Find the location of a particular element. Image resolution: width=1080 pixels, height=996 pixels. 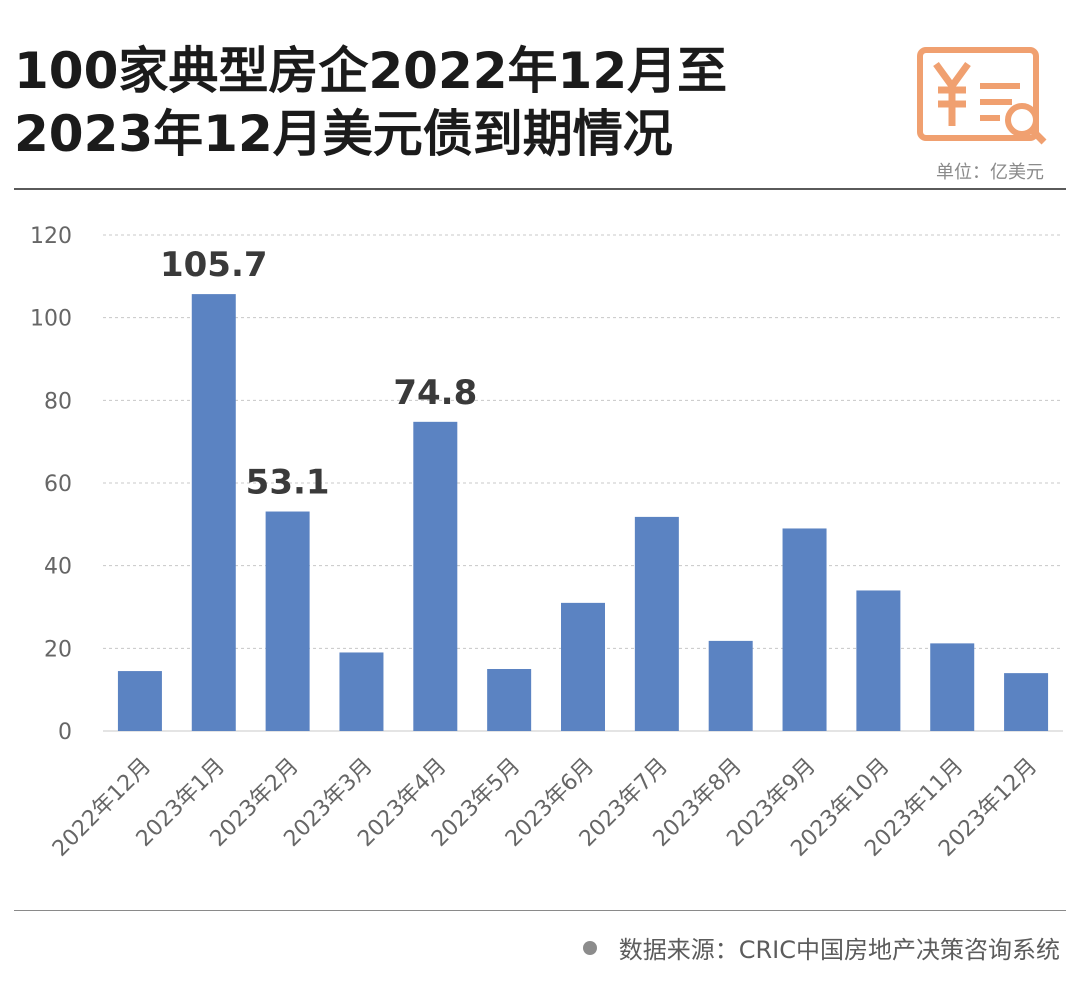

x-tick-label: 2022年12月 is located at coordinates (102, 808).